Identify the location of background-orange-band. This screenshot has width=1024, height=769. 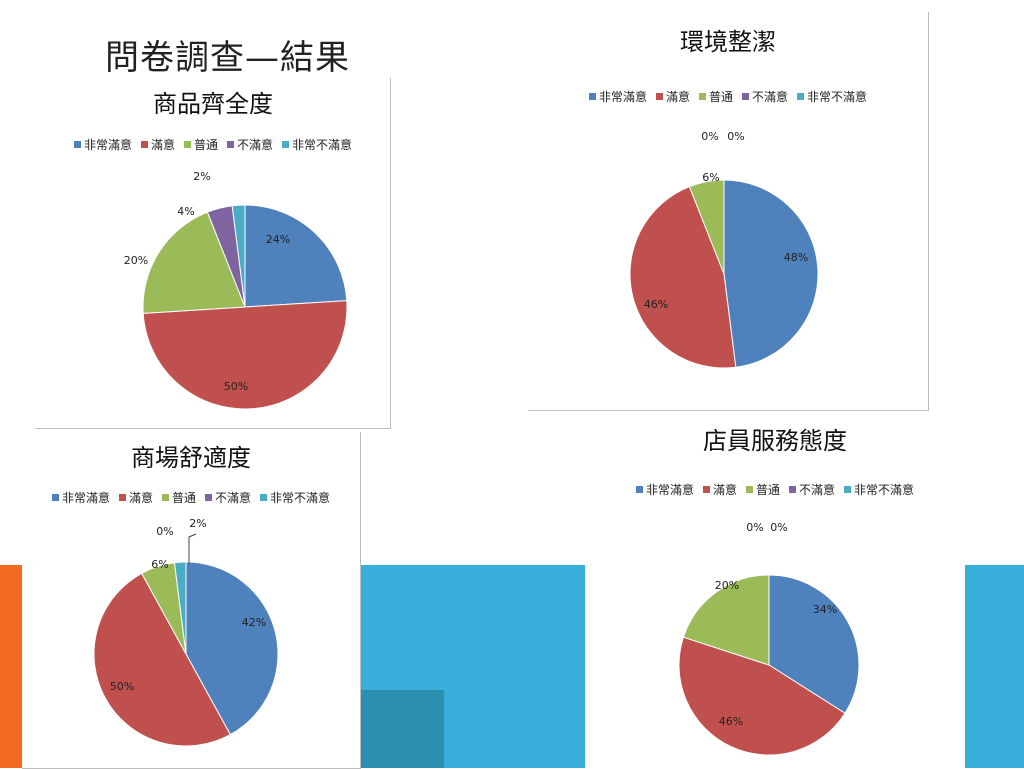
(12, 666).